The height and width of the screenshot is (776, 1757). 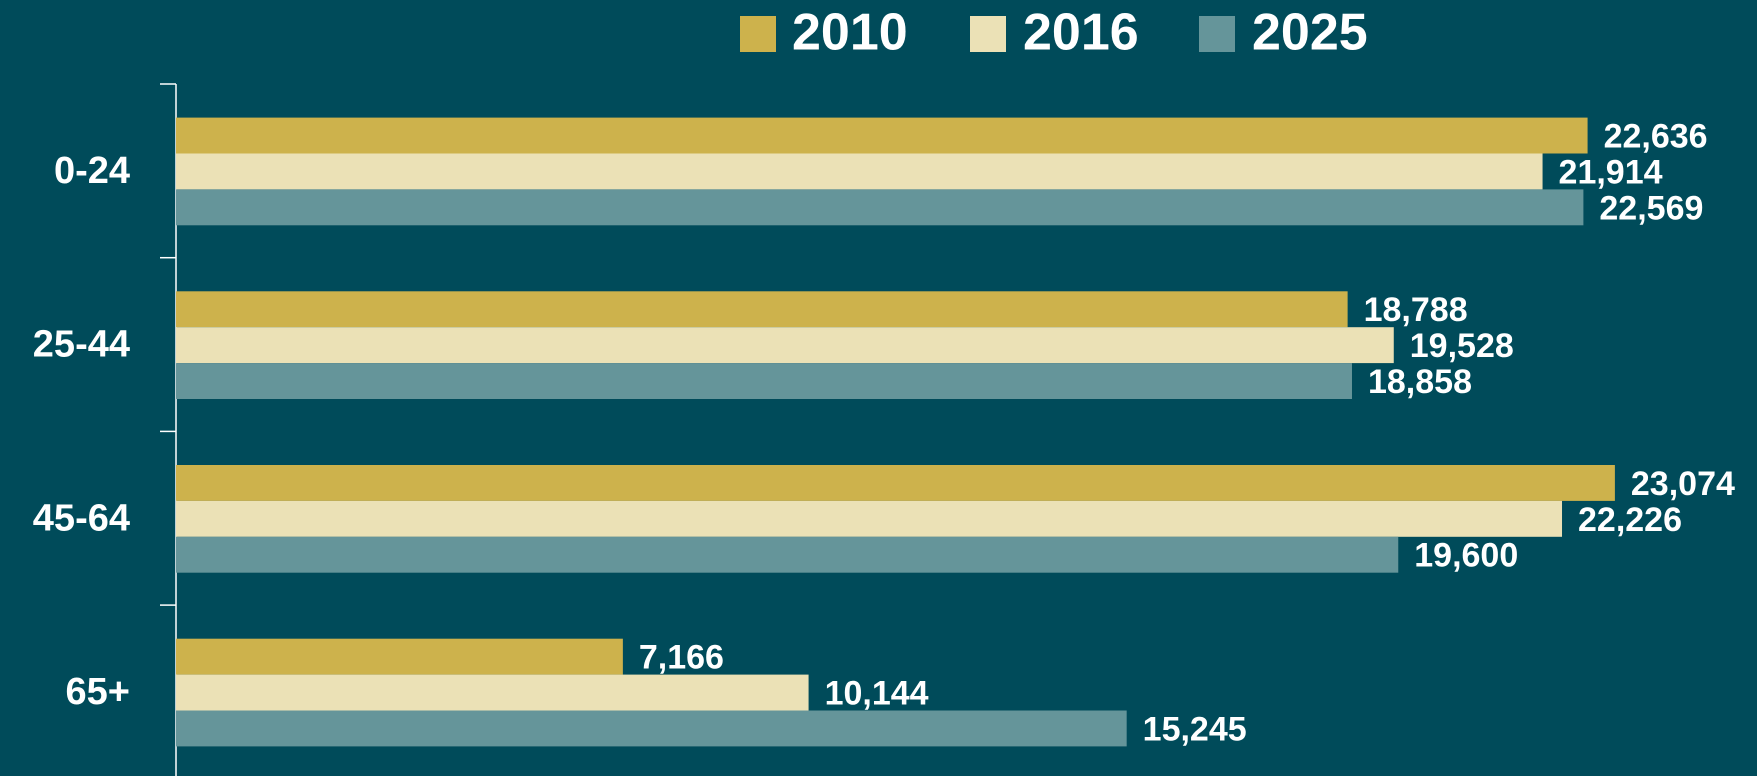 What do you see at coordinates (98, 692) in the screenshot?
I see `y-tick-label: 65+` at bounding box center [98, 692].